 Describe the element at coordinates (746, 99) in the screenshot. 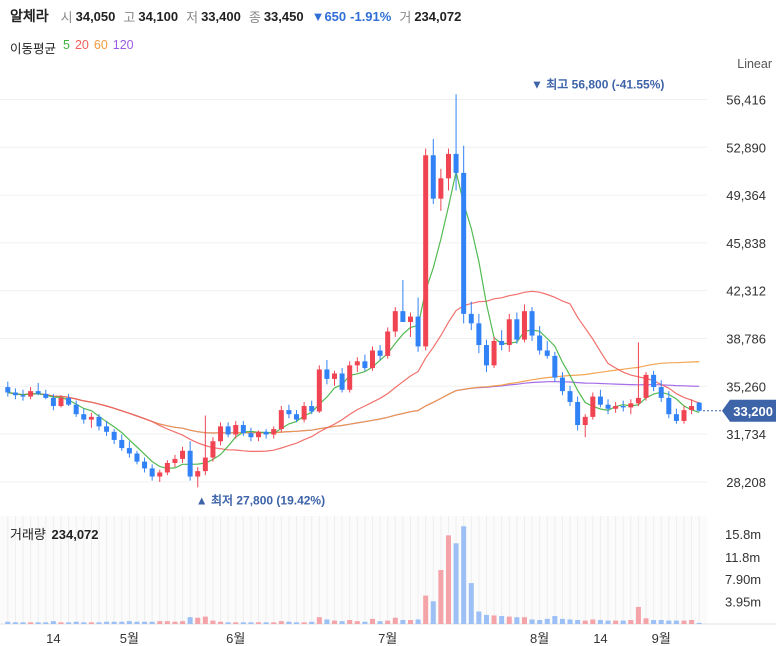

I see `price-tick-label: 56,416` at that location.